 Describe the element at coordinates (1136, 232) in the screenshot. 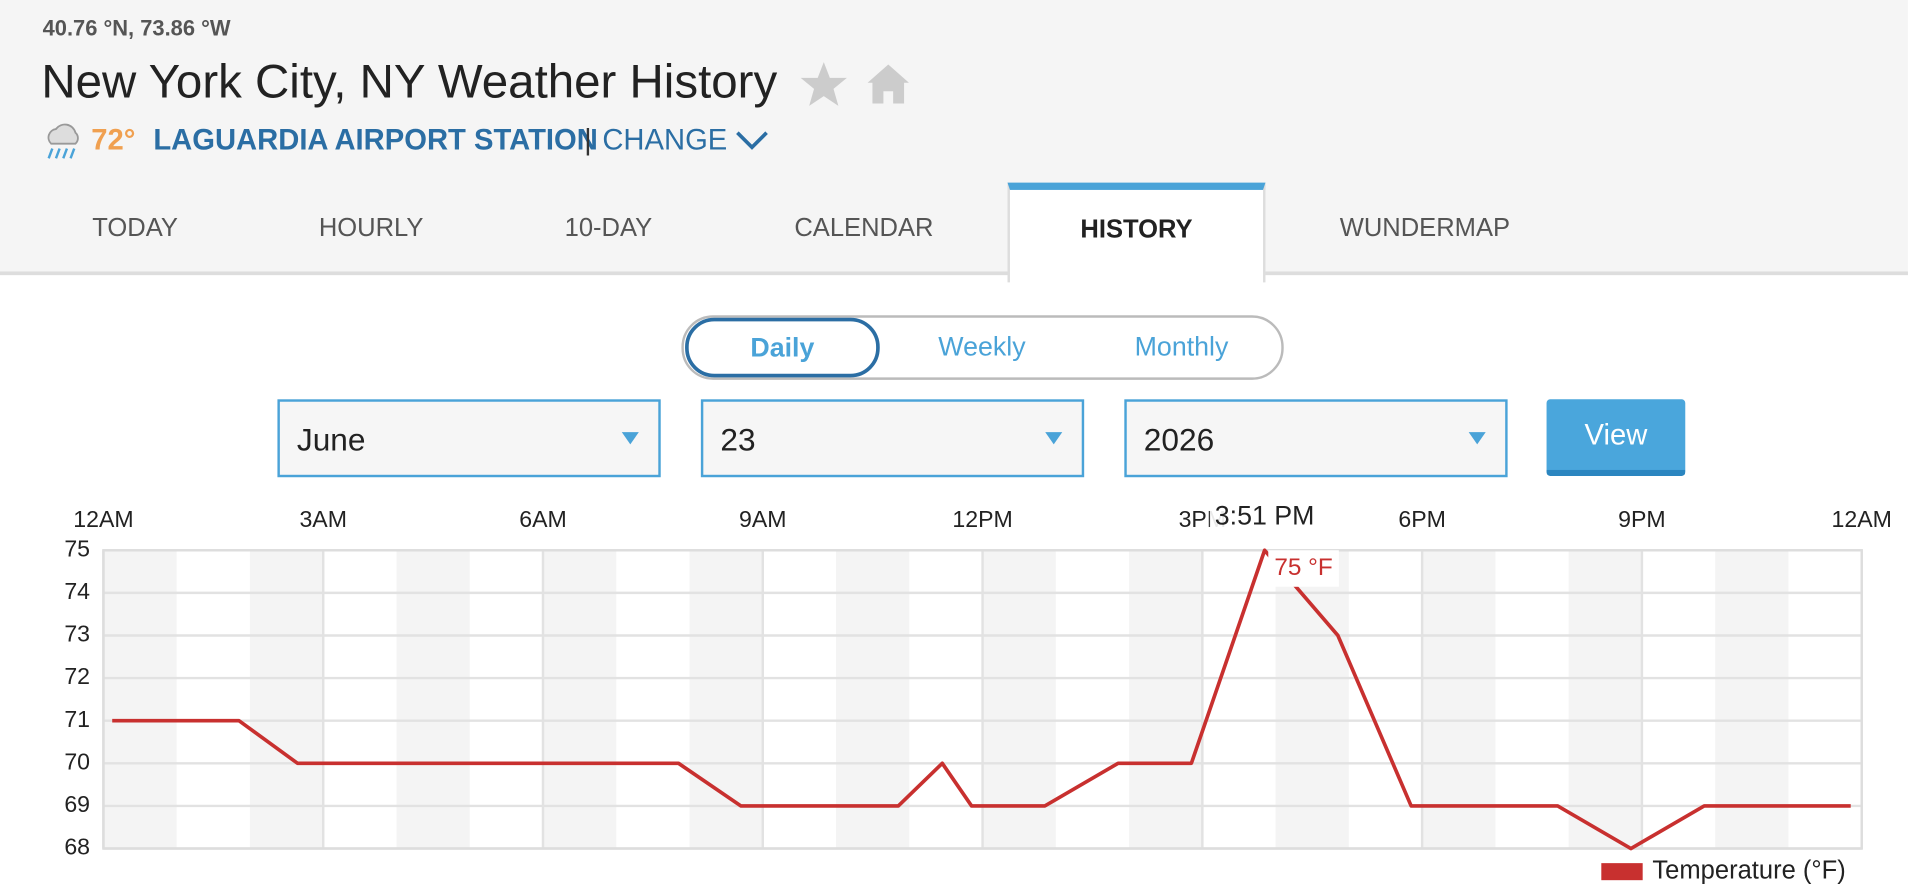

I see `tab: HISTORY` at that location.